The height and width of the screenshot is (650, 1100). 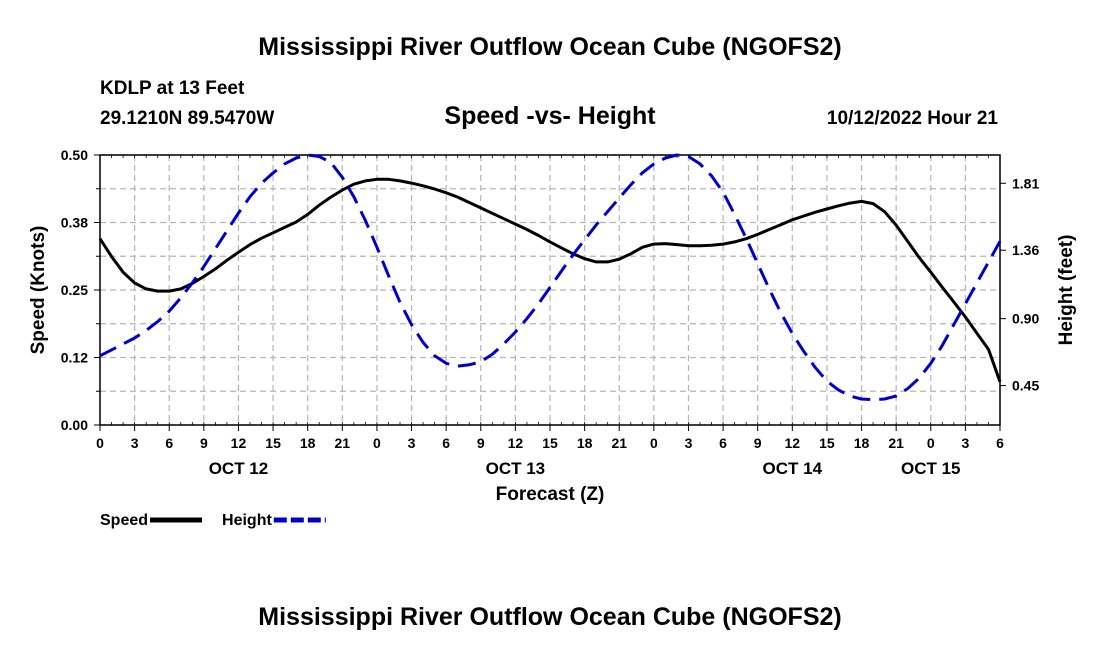 I want to click on legend-label-height: Height, so click(x=247, y=520).